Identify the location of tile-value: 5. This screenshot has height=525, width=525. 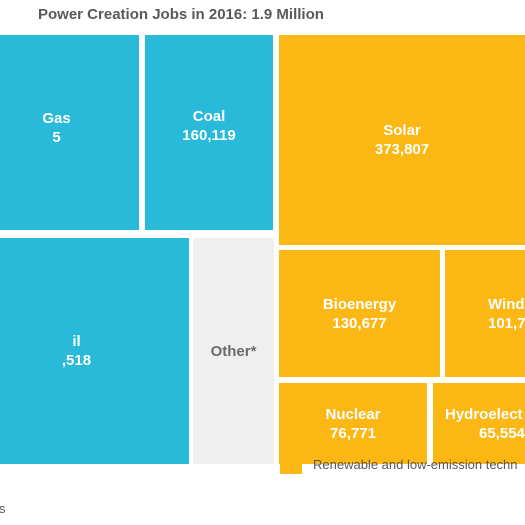
(56, 137).